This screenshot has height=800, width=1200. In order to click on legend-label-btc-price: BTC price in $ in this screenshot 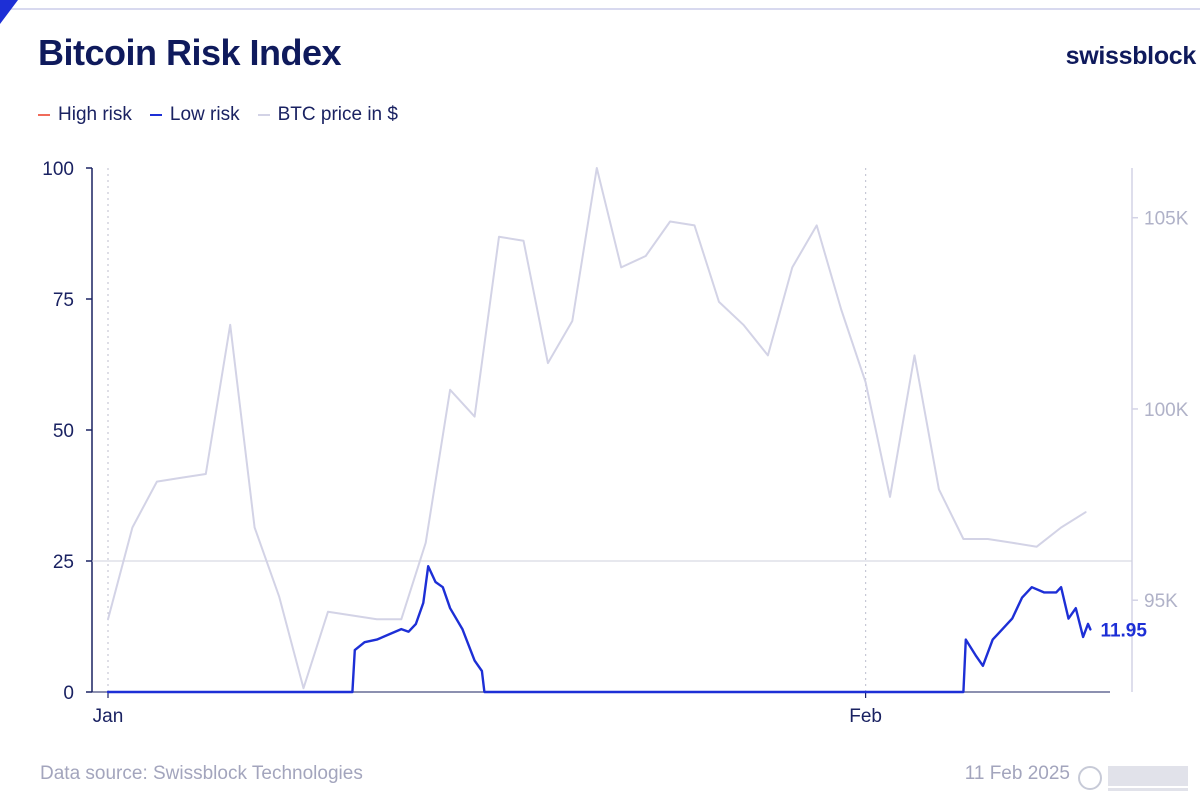, I will do `click(337, 114)`.